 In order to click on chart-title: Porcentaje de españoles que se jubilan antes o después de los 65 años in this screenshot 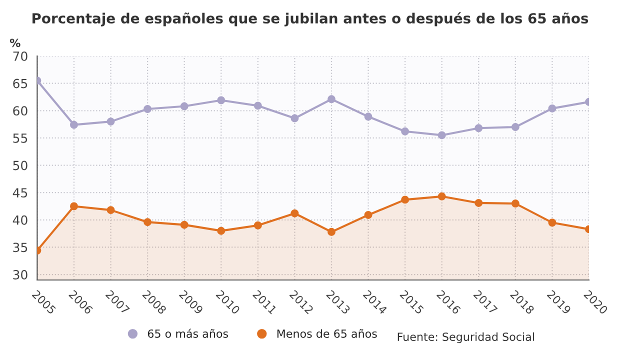, I will do `click(310, 19)`.